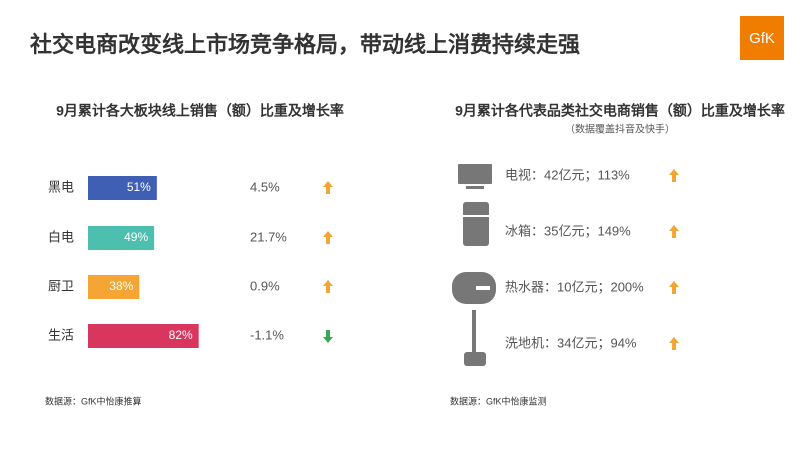 This screenshot has width=800, height=450. What do you see at coordinates (136, 237) in the screenshot?
I see `value-label: 49%` at bounding box center [136, 237].